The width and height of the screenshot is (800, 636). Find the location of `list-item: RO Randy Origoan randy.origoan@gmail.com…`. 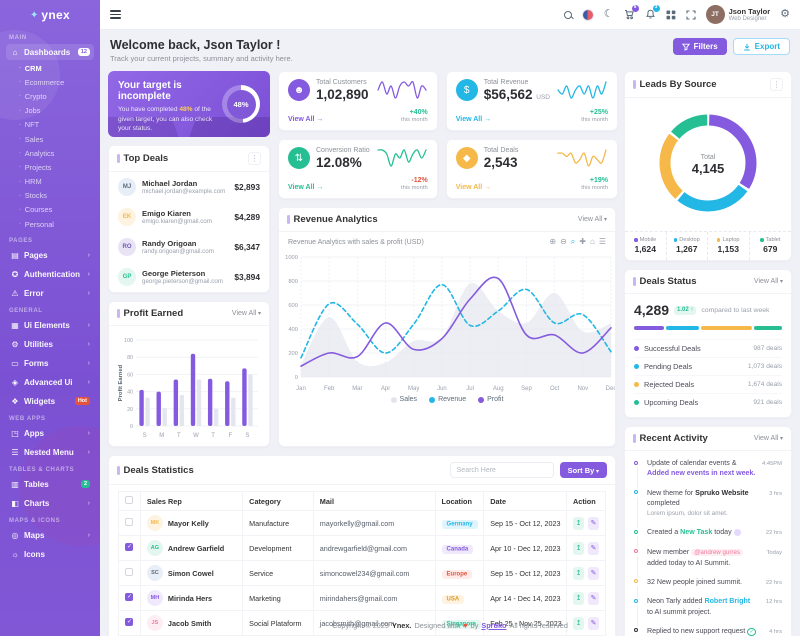

list-item: RO Randy Origoan randy.origoan@gmail.com… is located at coordinates (189, 247).